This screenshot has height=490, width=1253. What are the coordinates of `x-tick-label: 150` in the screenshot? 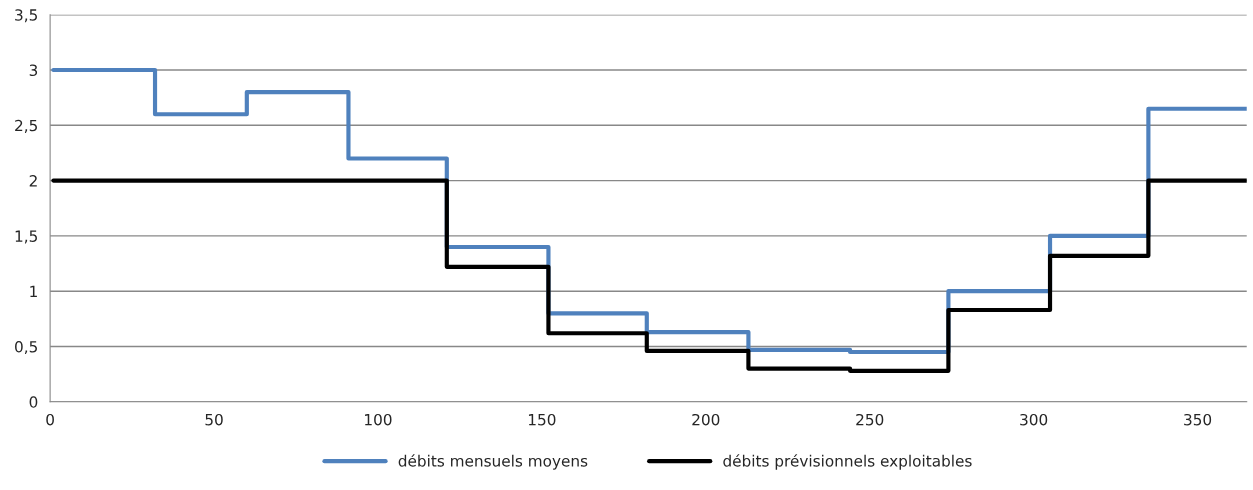 It's located at (542, 419).